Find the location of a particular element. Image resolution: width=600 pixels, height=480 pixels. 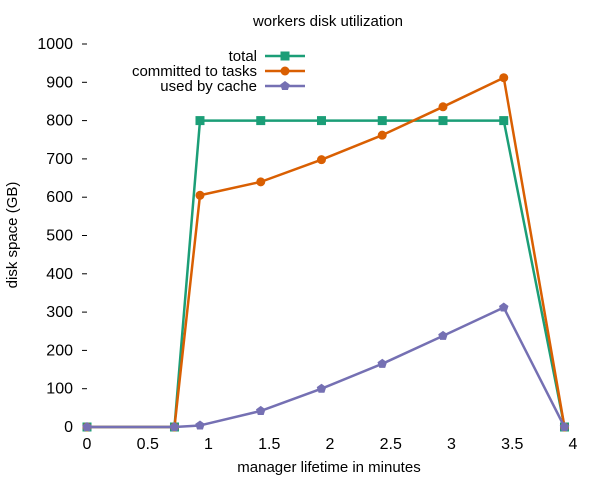

chart-title: workers disk utilization is located at coordinates (327, 21).